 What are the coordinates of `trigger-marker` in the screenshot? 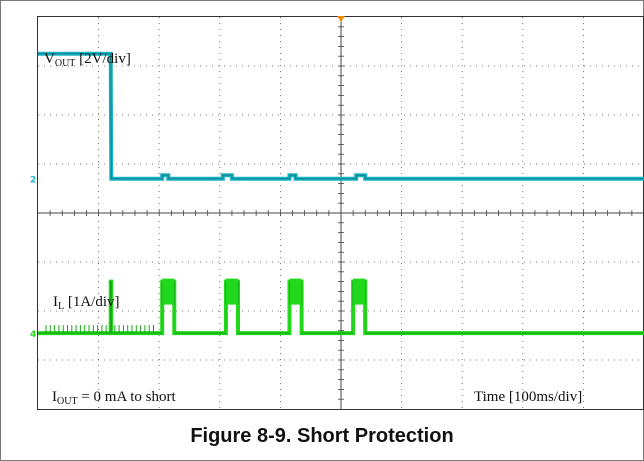 It's located at (341, 19).